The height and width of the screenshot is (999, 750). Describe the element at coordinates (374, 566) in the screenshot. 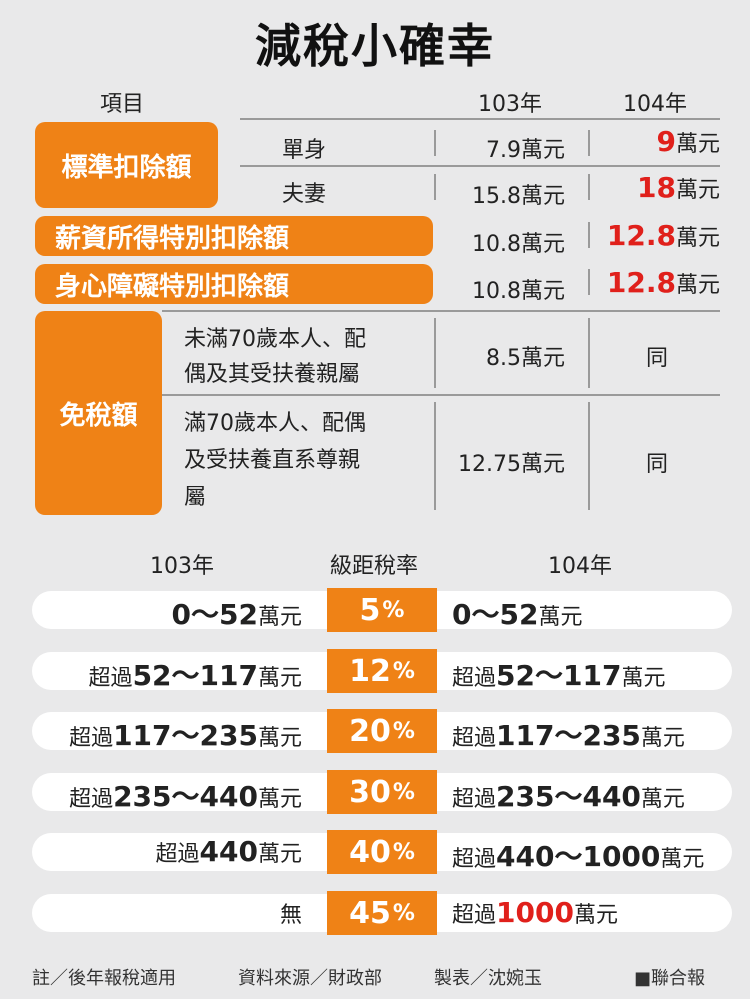

I see `brackets-header-rate: 級距稅率` at that location.